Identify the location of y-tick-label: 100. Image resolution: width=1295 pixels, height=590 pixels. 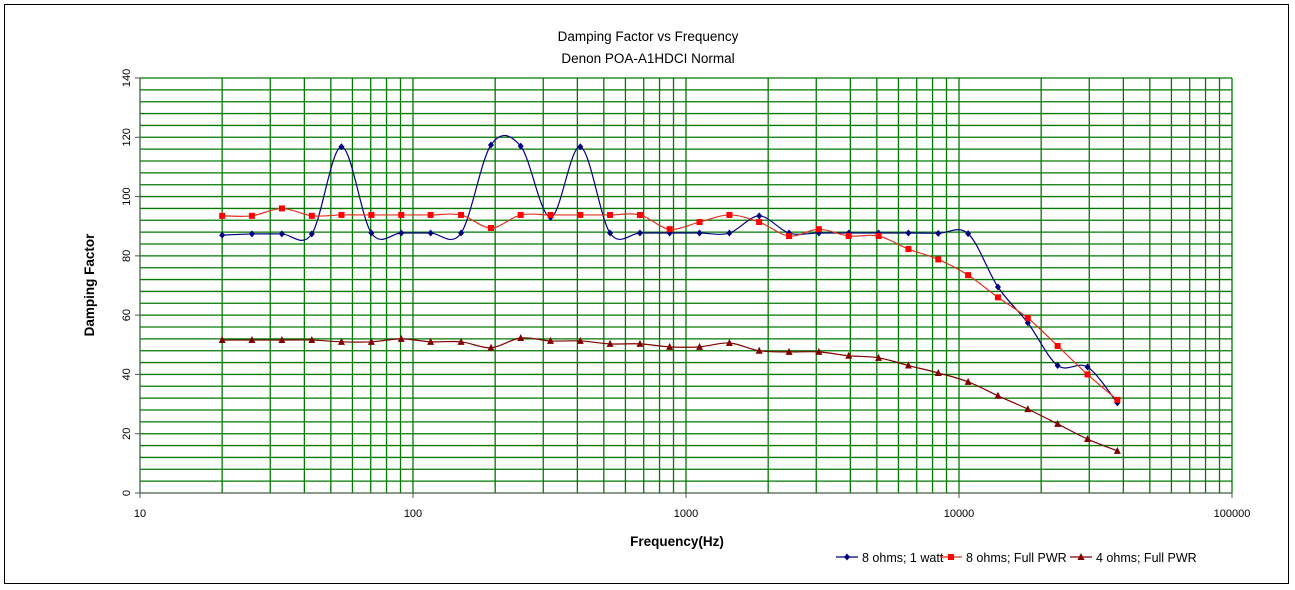
(127, 196).